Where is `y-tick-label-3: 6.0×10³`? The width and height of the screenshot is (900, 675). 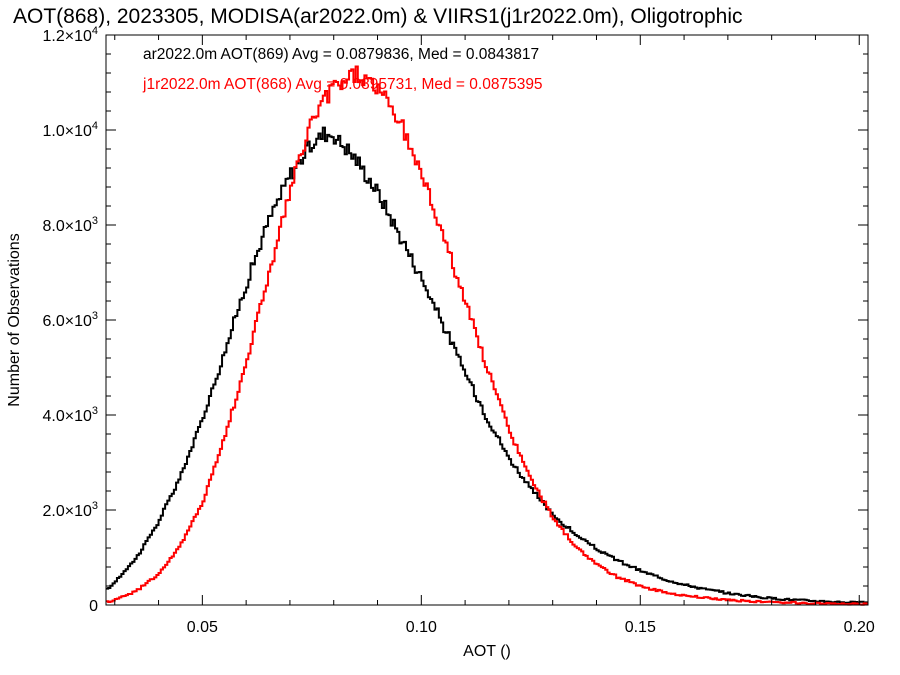
y-tick-label-3: 6.0×10³ is located at coordinates (70, 320).